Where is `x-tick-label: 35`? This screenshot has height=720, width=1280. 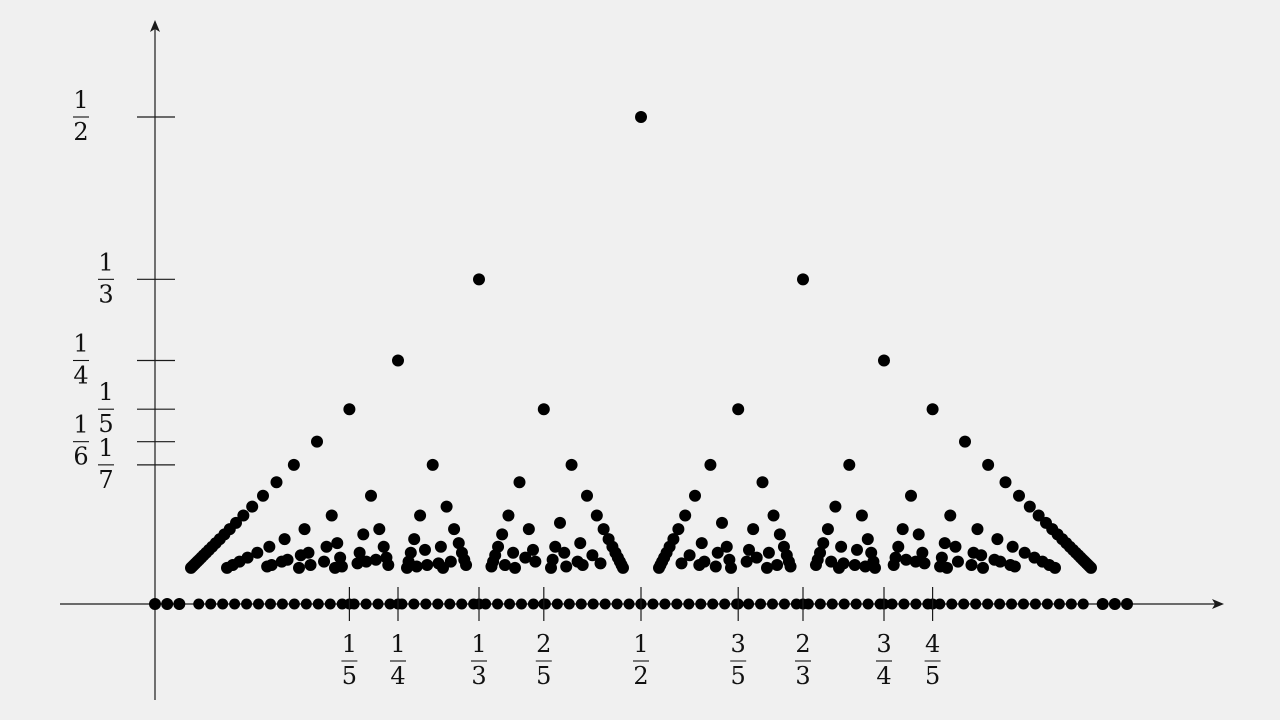 x-tick-label: 35 is located at coordinates (738, 660).